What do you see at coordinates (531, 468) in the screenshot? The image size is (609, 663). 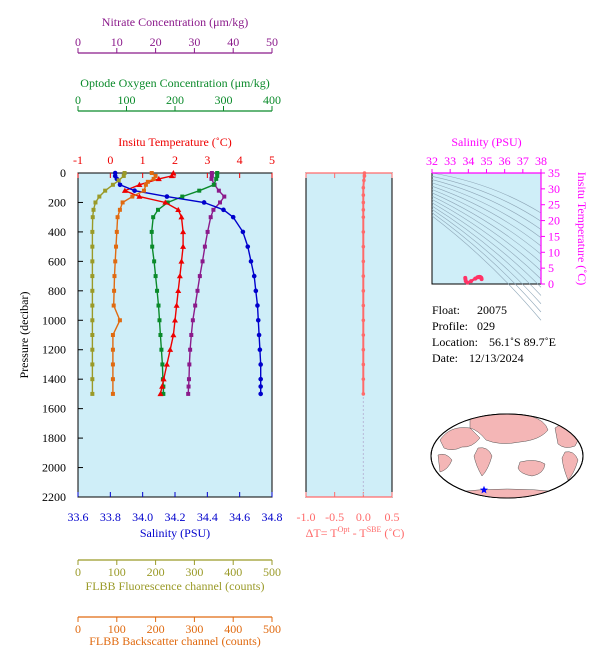 I see `australia-shape` at bounding box center [531, 468].